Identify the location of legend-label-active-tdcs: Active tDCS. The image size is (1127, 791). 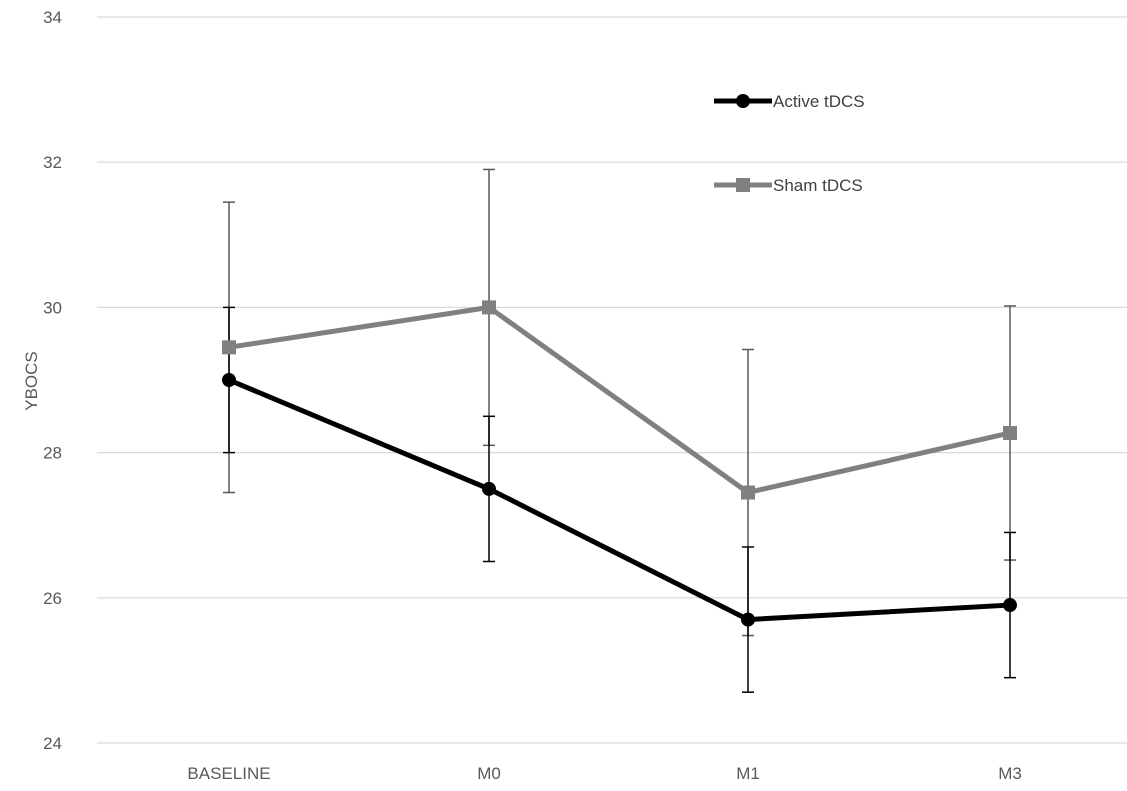
(819, 101).